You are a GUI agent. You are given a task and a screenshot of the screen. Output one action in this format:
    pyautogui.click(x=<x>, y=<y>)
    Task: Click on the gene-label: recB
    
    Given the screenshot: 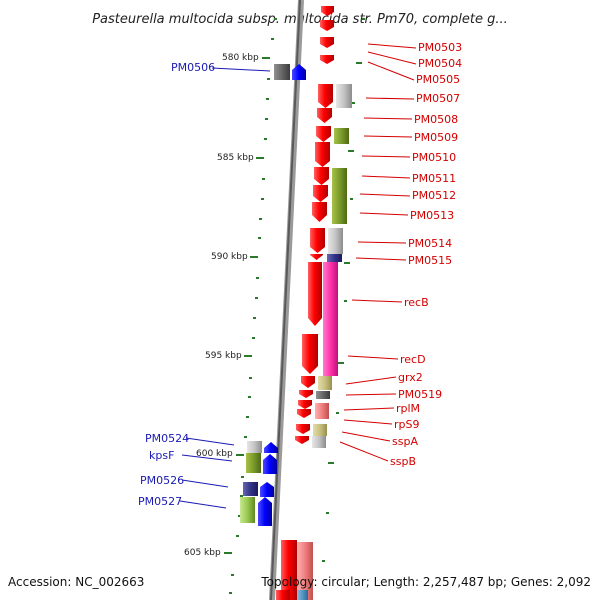 What is the action you would take?
    pyautogui.click(x=416, y=302)
    